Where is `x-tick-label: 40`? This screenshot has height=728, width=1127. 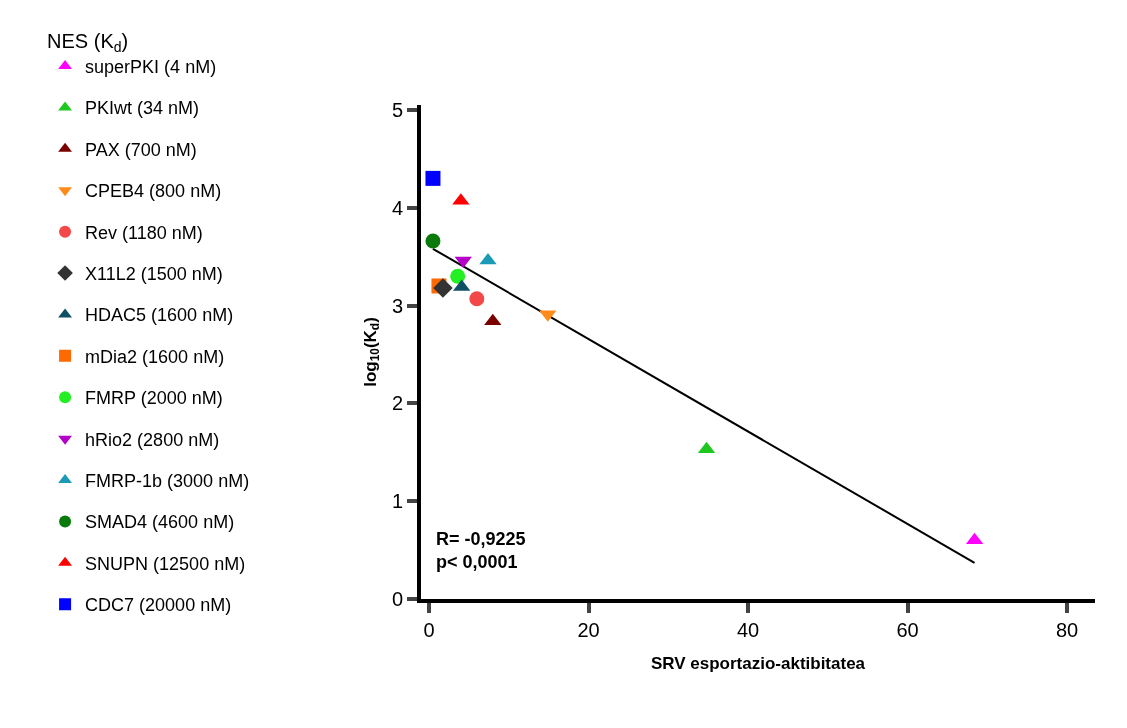
x-tick-label: 40 is located at coordinates (748, 630).